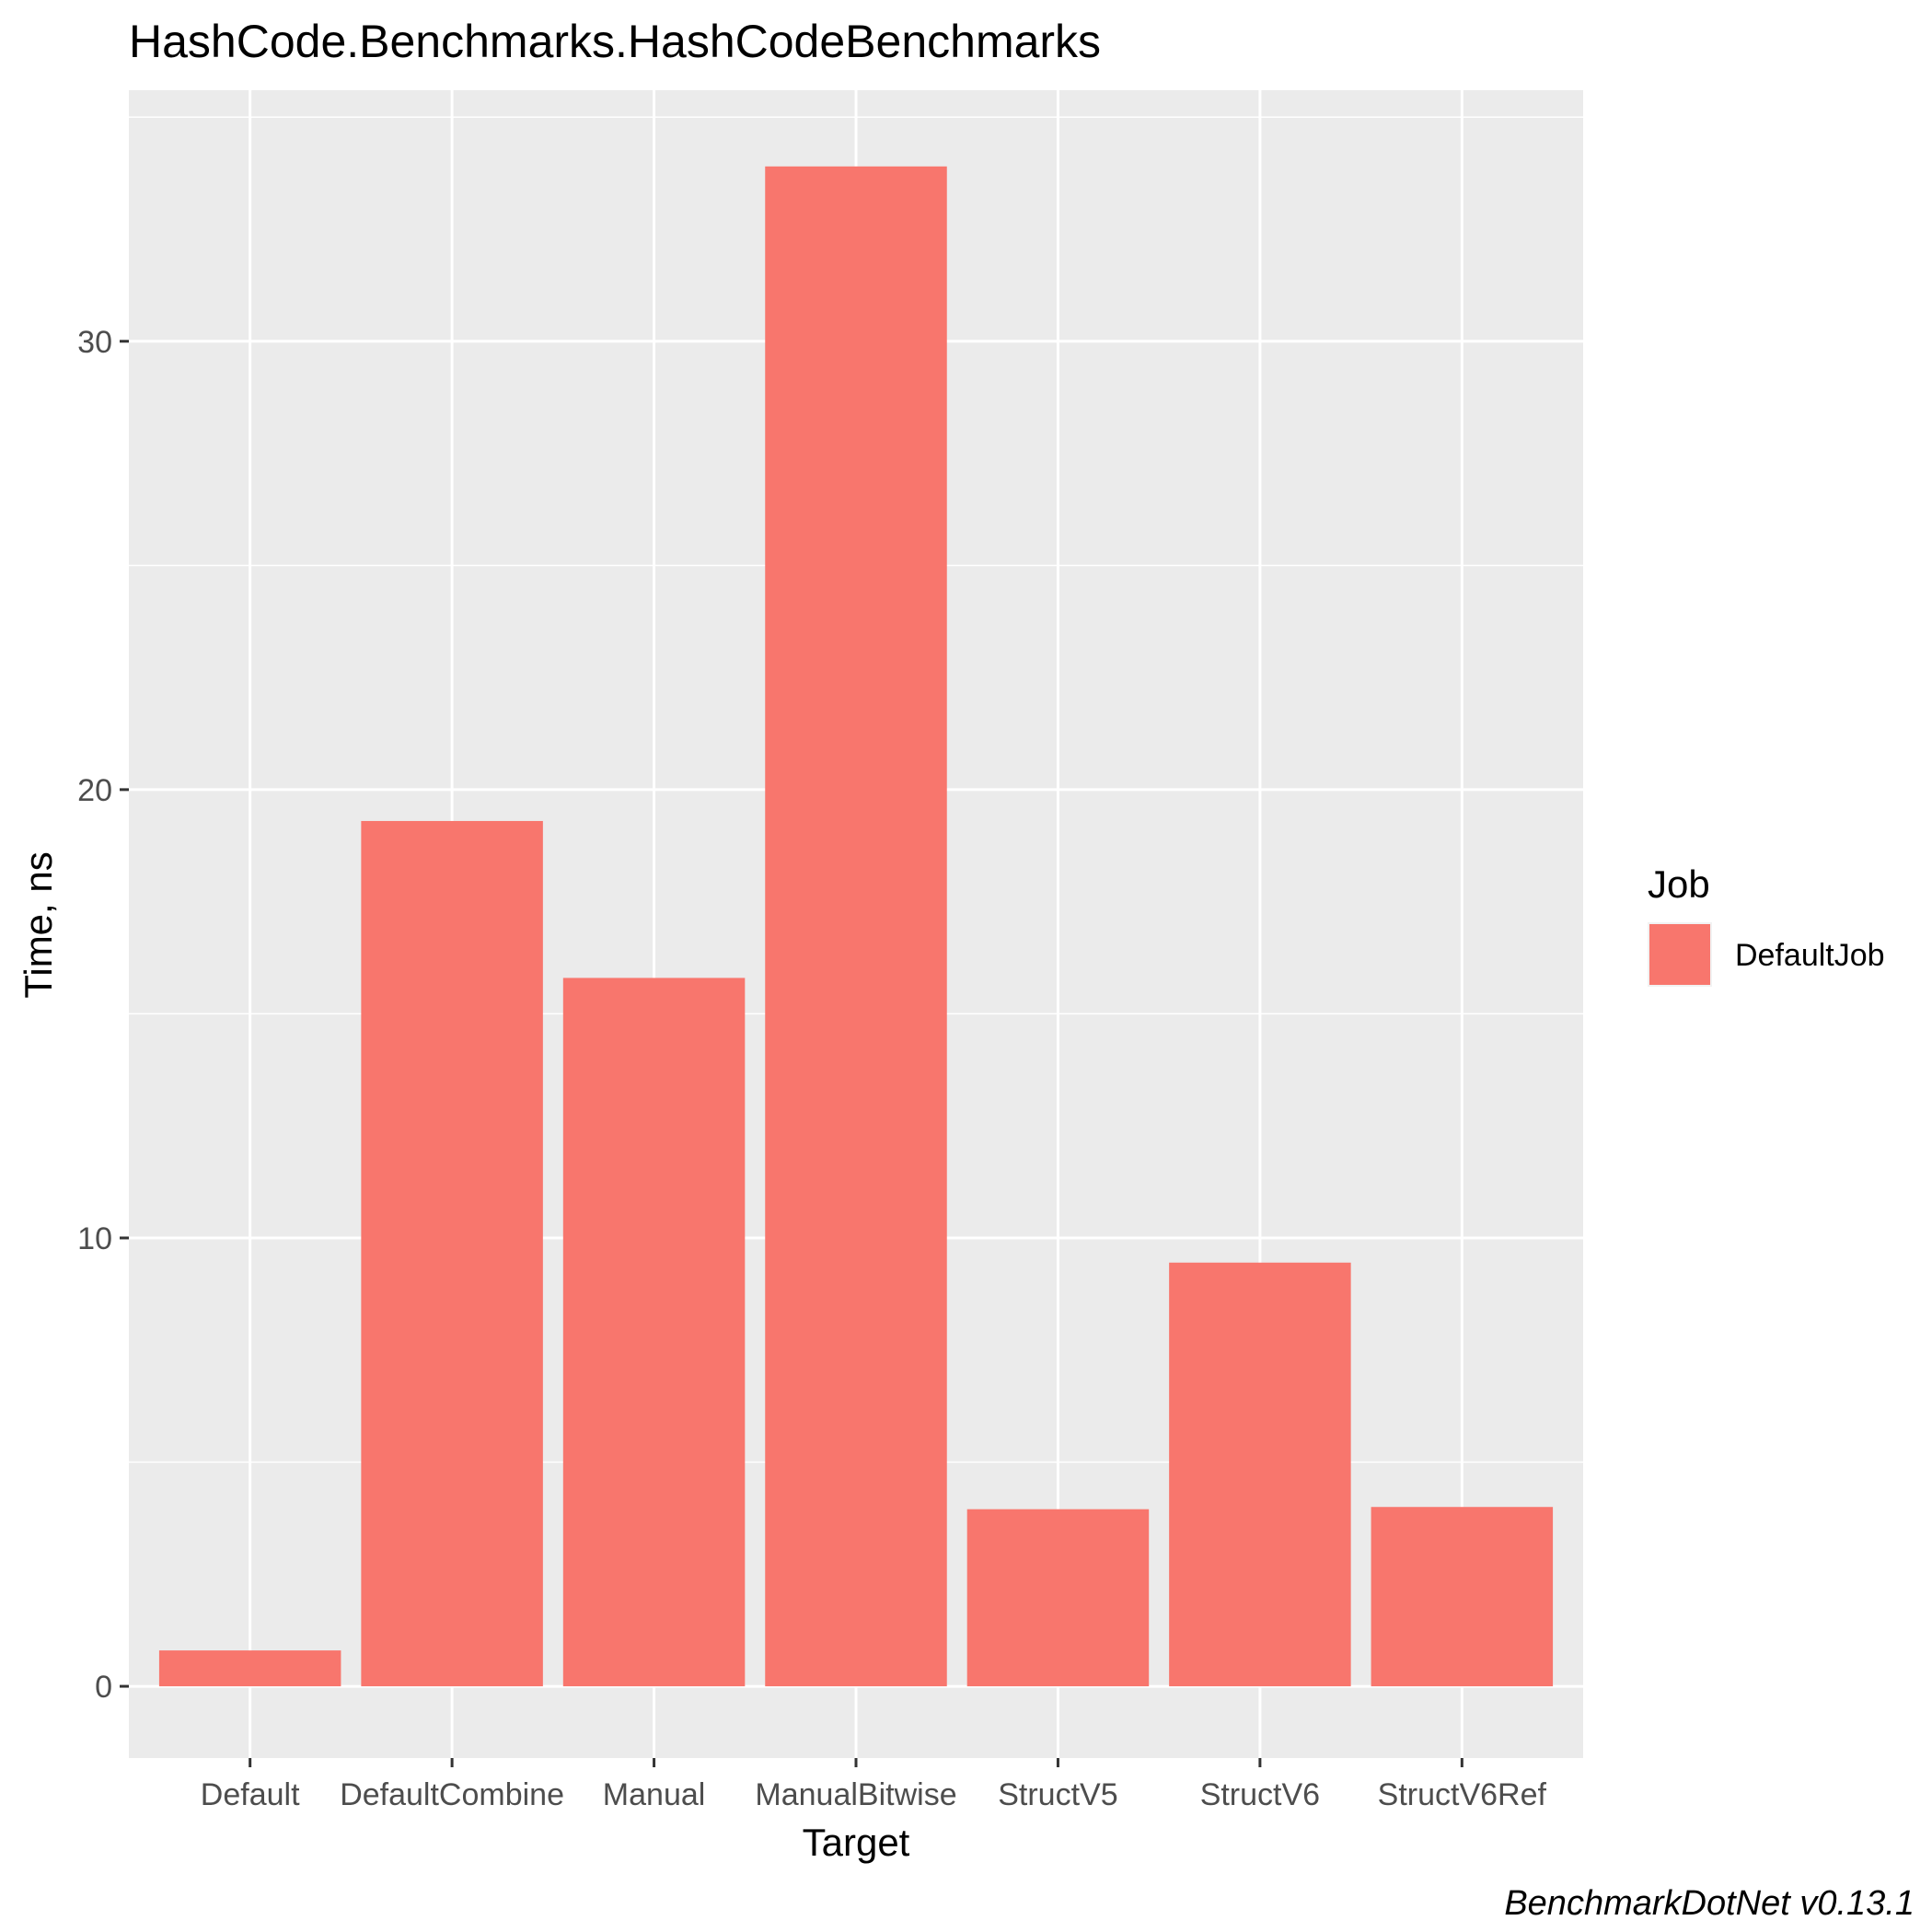 This screenshot has height=1932, width=1932. What do you see at coordinates (1810, 956) in the screenshot?
I see `legend-label-defaultjob: DefaultJob` at bounding box center [1810, 956].